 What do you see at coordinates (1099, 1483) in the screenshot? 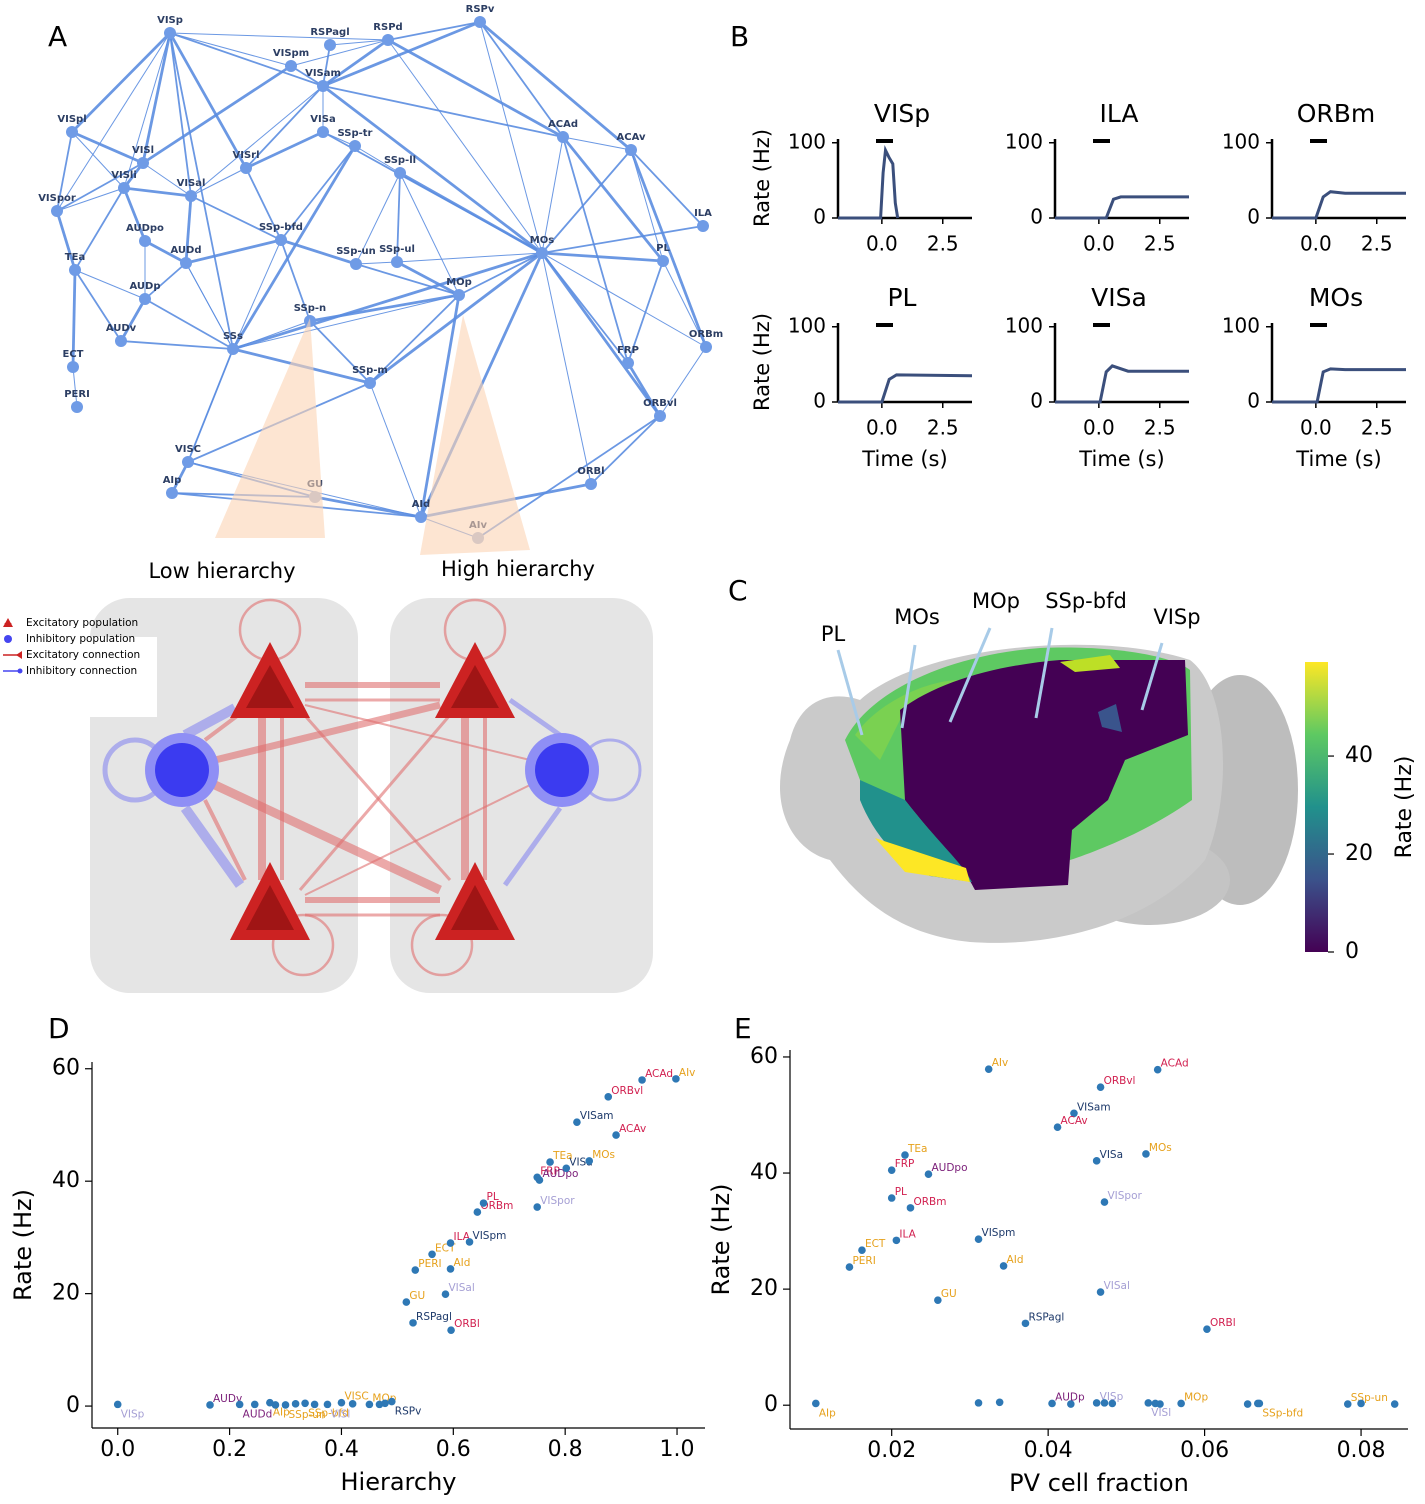
I see `x-axis-label: PV cell fraction` at bounding box center [1099, 1483].